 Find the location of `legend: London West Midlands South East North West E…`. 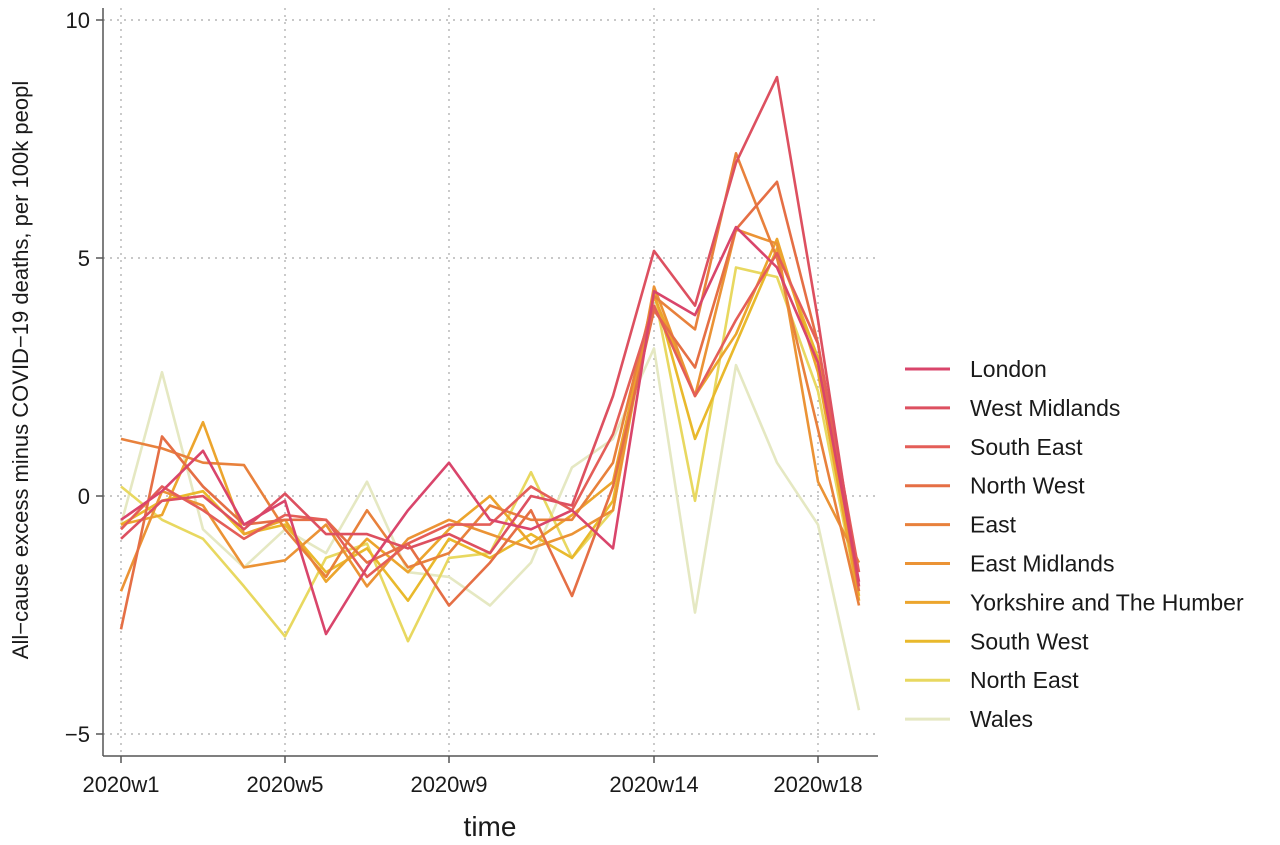

legend: London West Midlands South East North West E… is located at coordinates (1074, 544).